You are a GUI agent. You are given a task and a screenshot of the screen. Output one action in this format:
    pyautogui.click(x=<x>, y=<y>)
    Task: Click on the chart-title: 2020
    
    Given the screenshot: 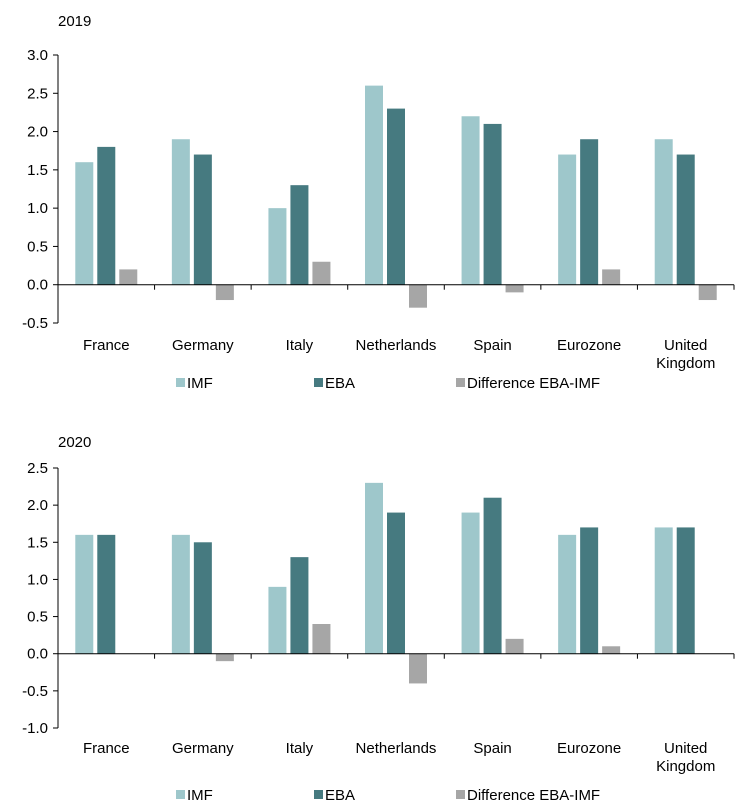 What is the action you would take?
    pyautogui.click(x=74, y=442)
    